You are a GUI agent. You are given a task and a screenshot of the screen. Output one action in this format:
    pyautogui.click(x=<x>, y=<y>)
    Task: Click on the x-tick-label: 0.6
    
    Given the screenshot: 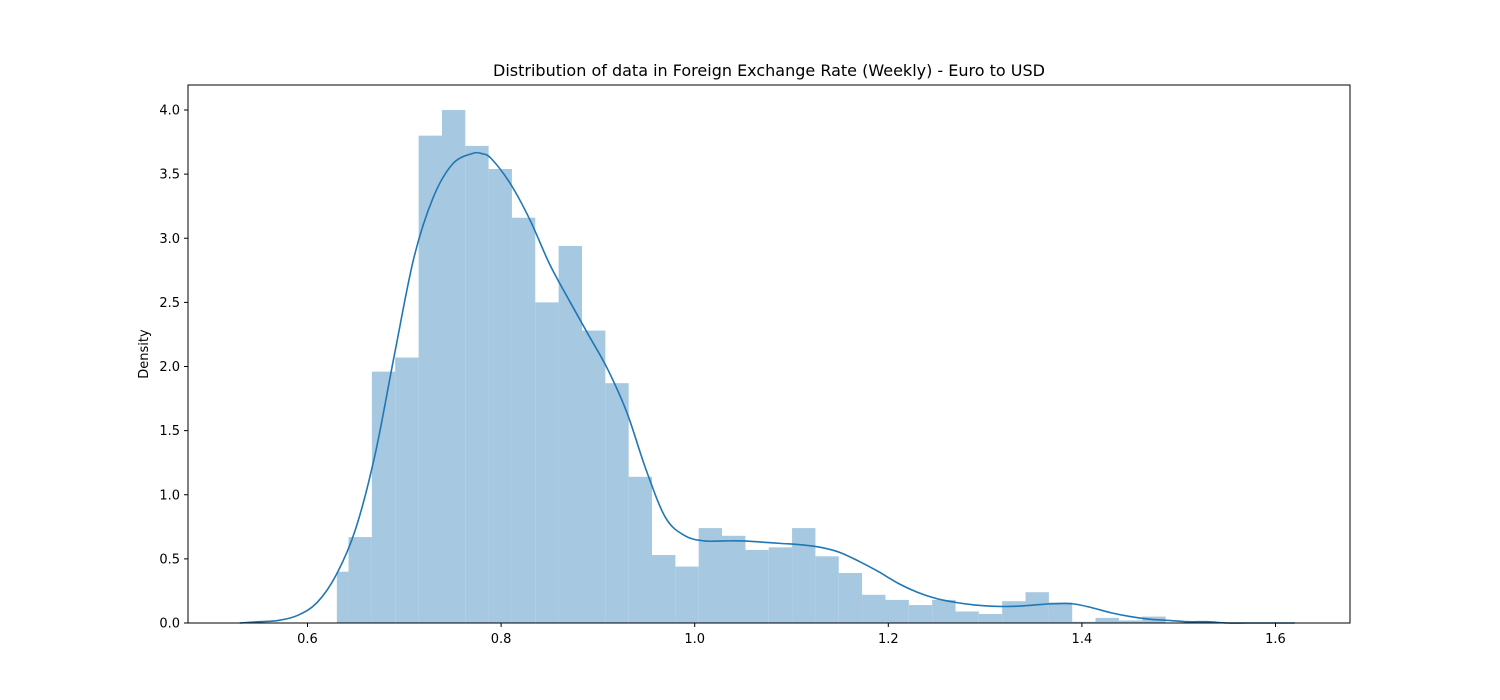 What is the action you would take?
    pyautogui.click(x=307, y=639)
    